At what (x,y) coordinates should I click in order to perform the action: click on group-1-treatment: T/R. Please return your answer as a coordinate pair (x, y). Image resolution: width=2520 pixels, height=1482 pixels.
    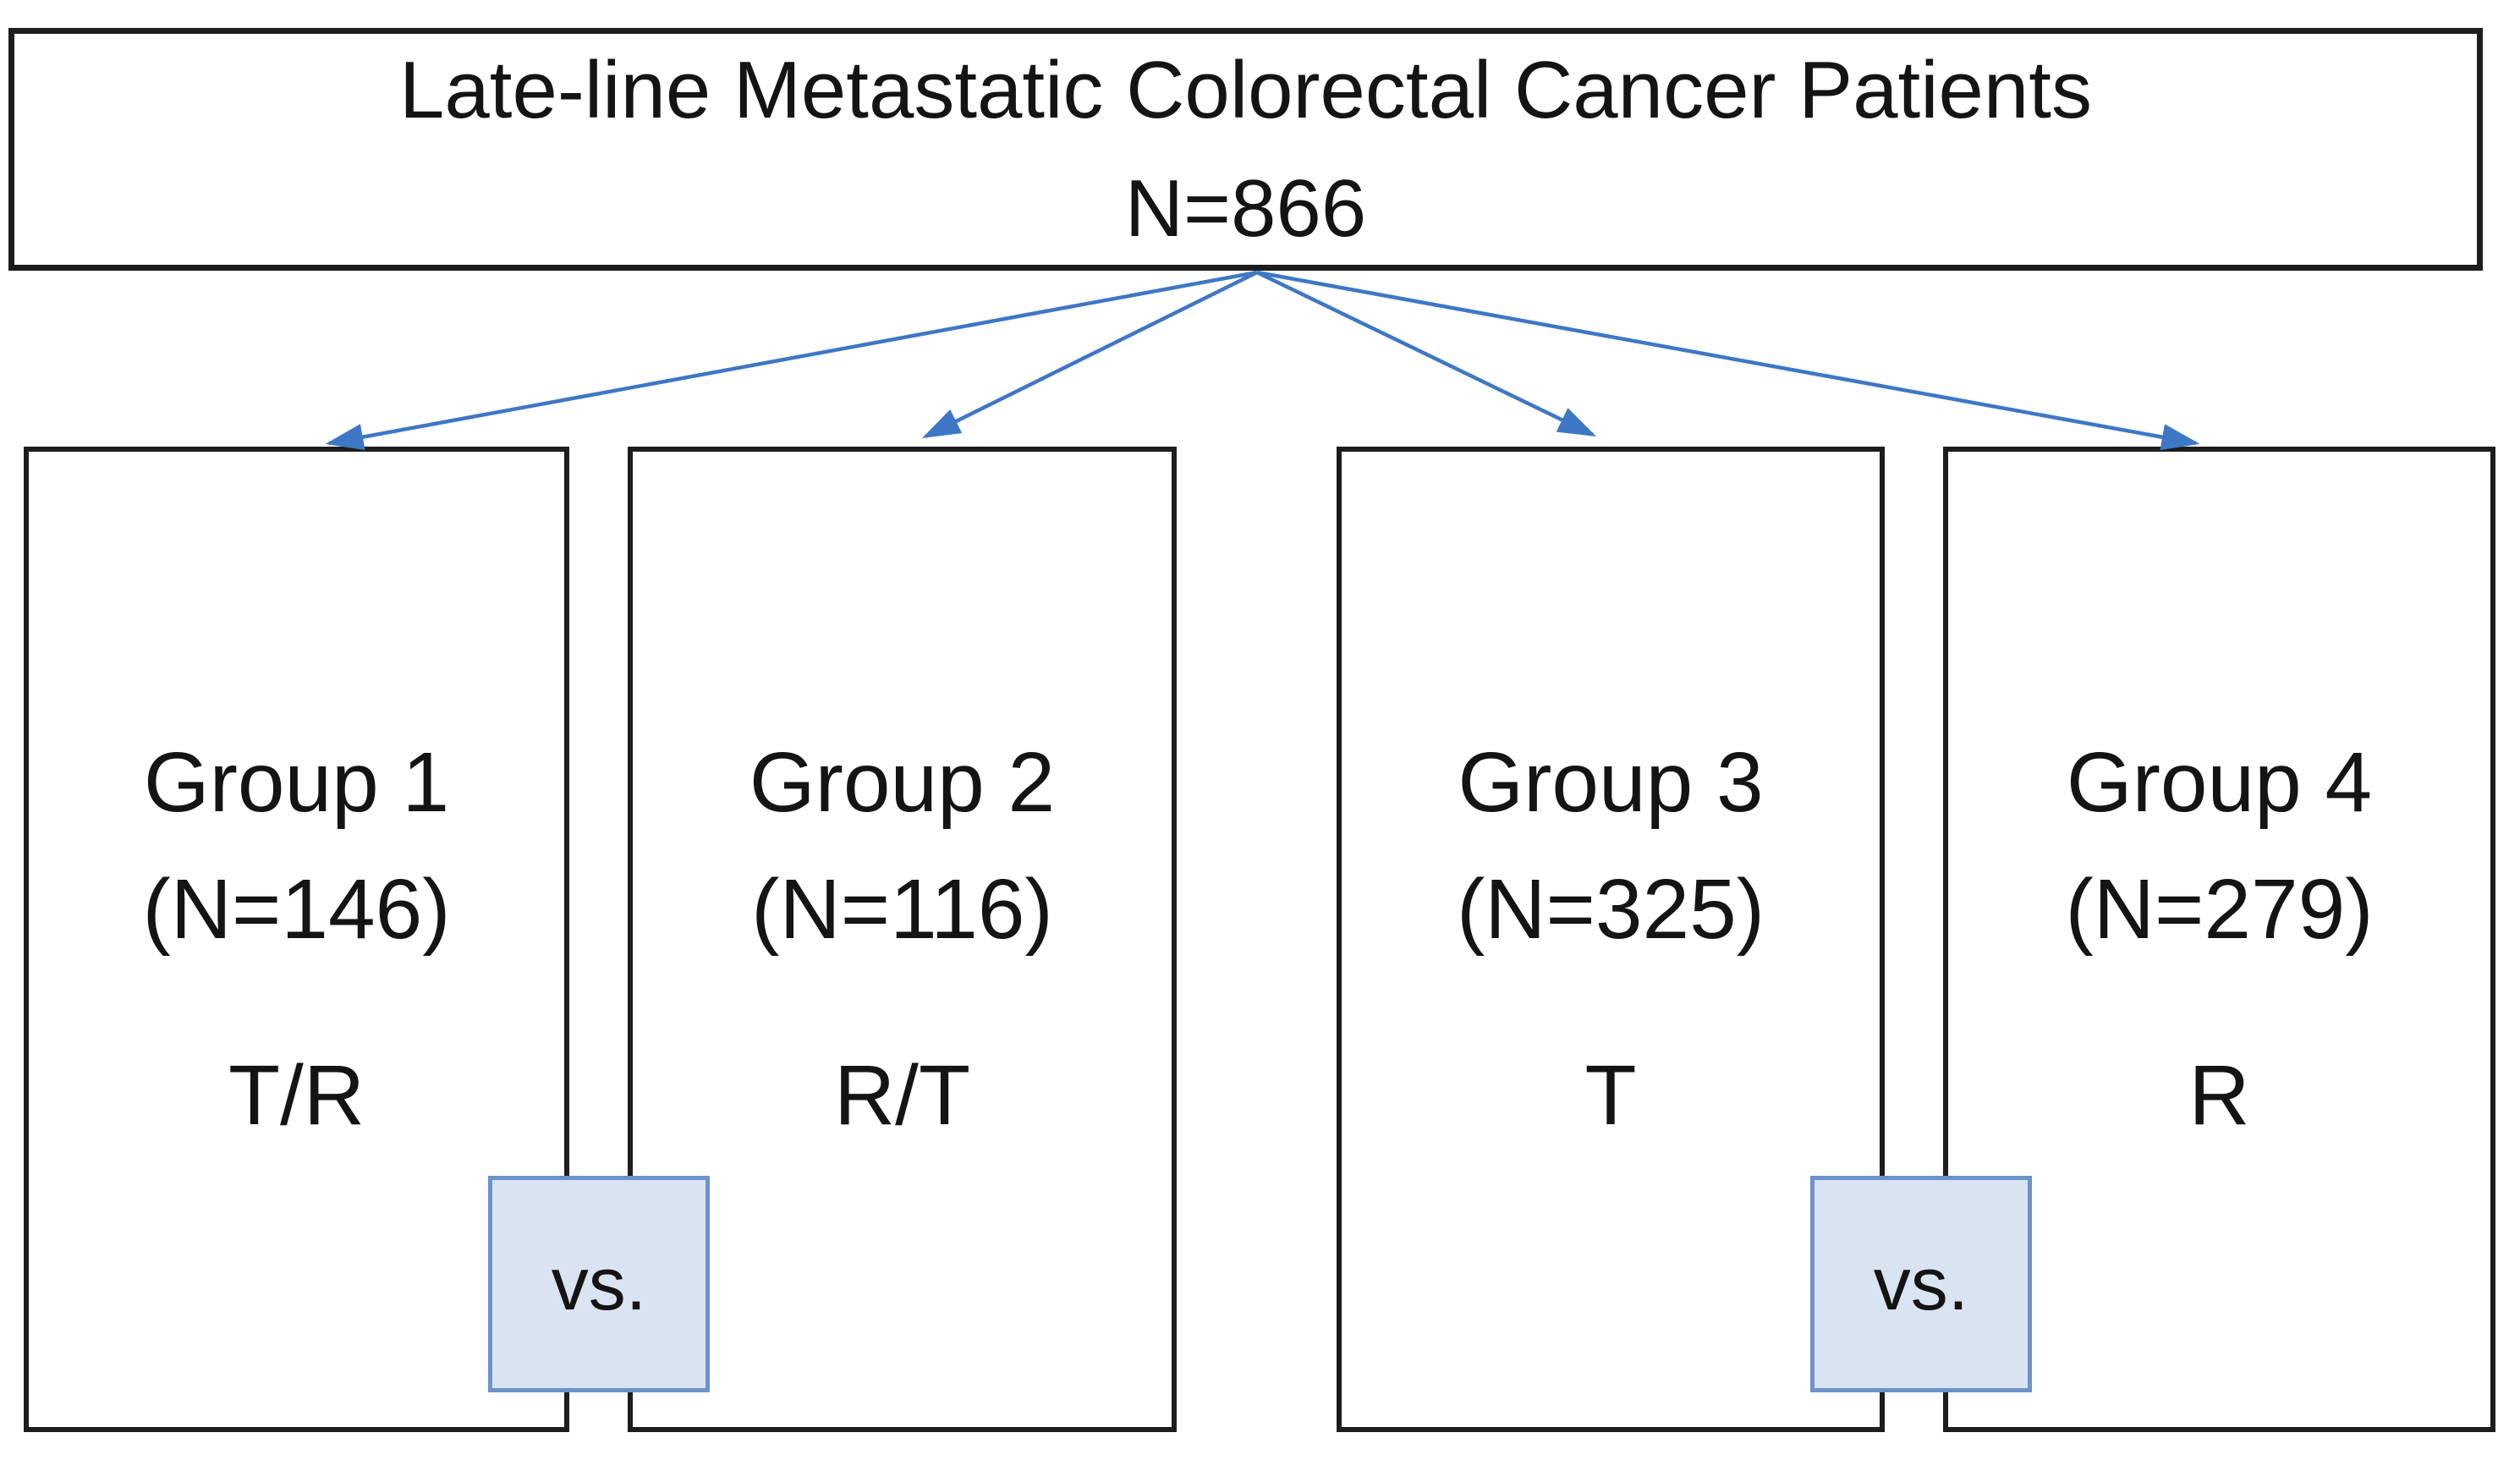
    Looking at the image, I should click on (296, 1096).